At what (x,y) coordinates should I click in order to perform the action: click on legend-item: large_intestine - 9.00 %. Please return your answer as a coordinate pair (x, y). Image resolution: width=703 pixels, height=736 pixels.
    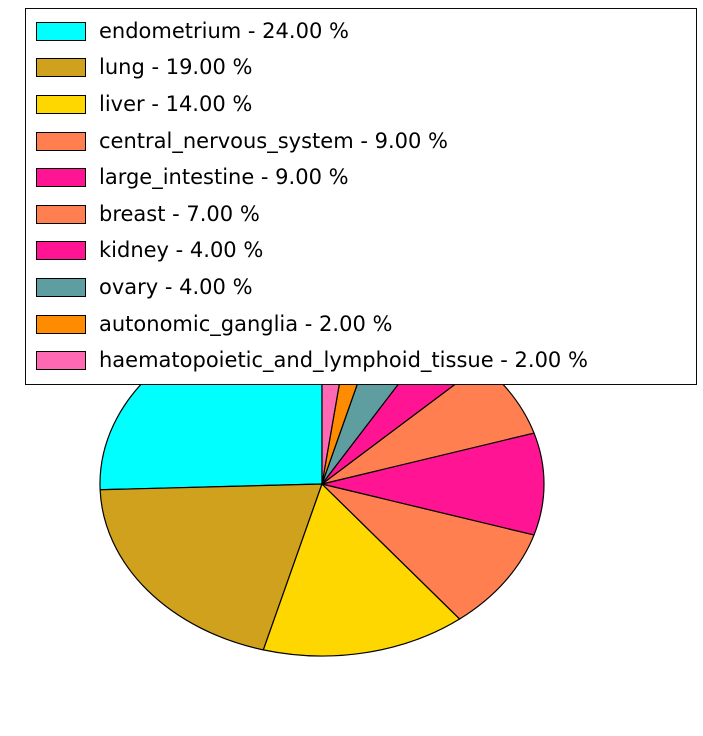
    Looking at the image, I should click on (366, 177).